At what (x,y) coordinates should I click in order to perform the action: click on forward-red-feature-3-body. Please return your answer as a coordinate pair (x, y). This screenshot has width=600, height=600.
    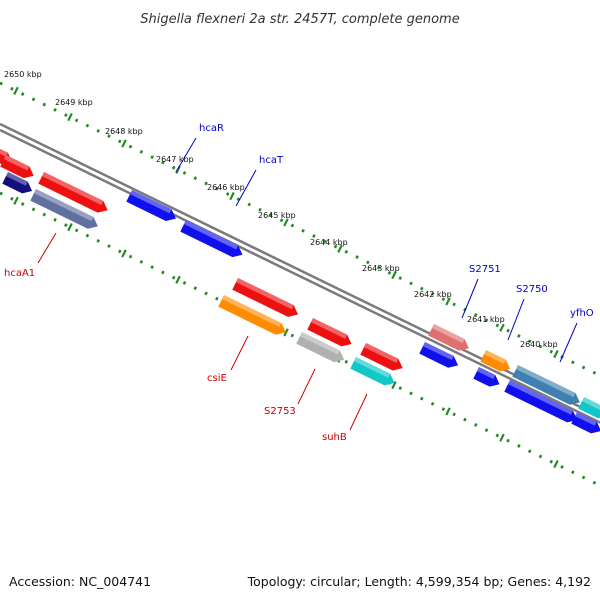
    Looking at the image, I should click on (381, 357).